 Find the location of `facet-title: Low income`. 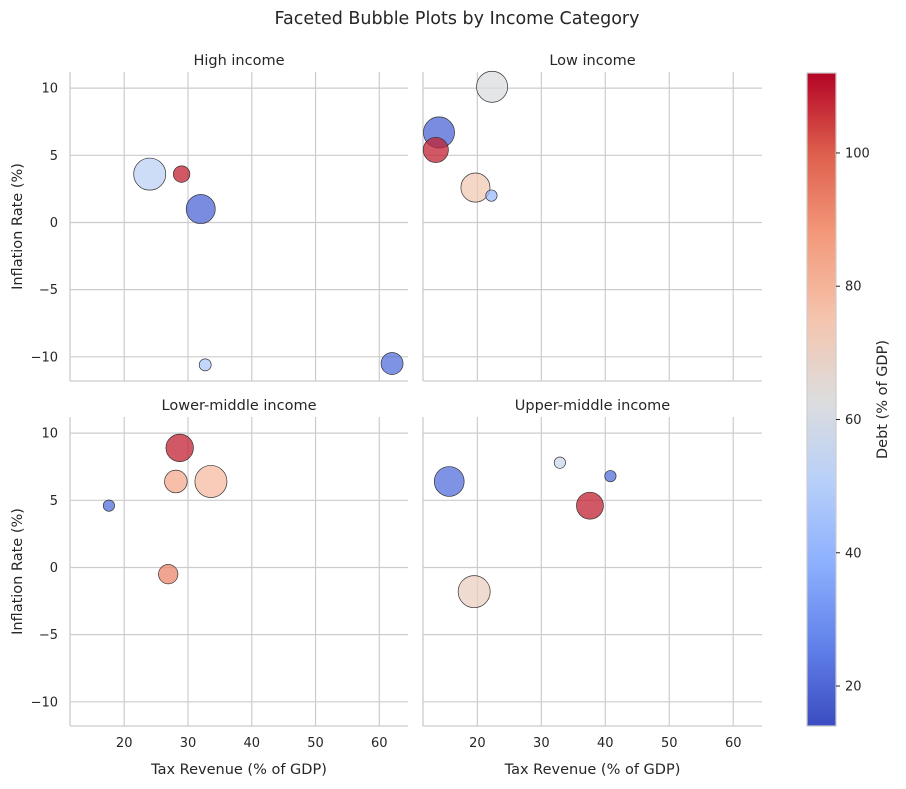

facet-title: Low income is located at coordinates (592, 61).